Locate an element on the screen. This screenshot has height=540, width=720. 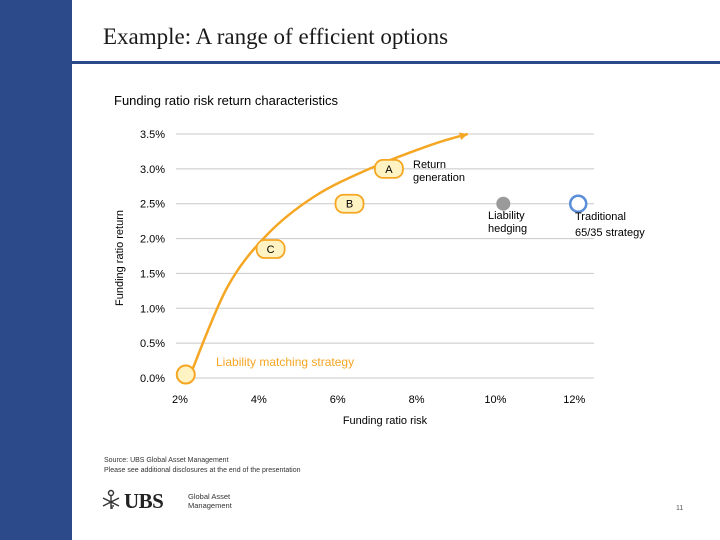
y-tick-label: 2.5% is located at coordinates (152, 205).